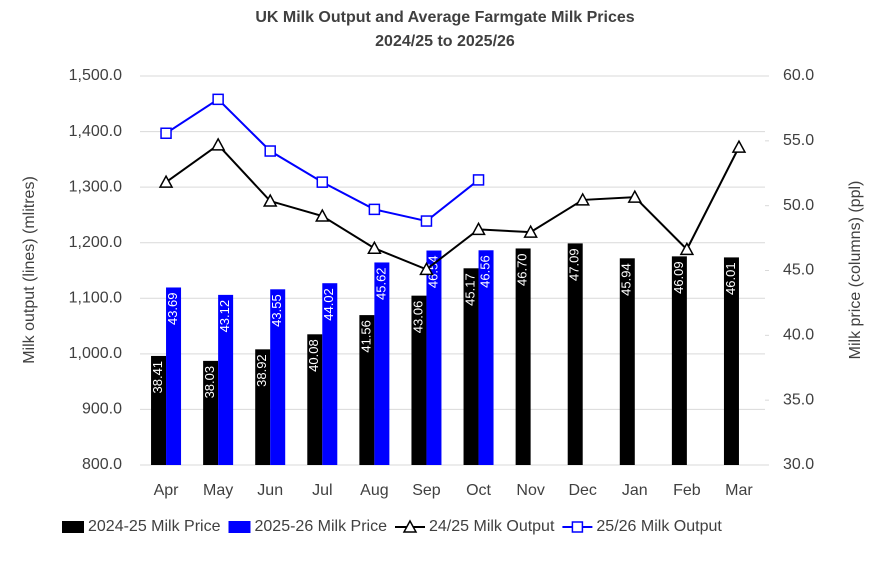  What do you see at coordinates (374, 490) in the screenshot?
I see `x-tick-label: Aug` at bounding box center [374, 490].